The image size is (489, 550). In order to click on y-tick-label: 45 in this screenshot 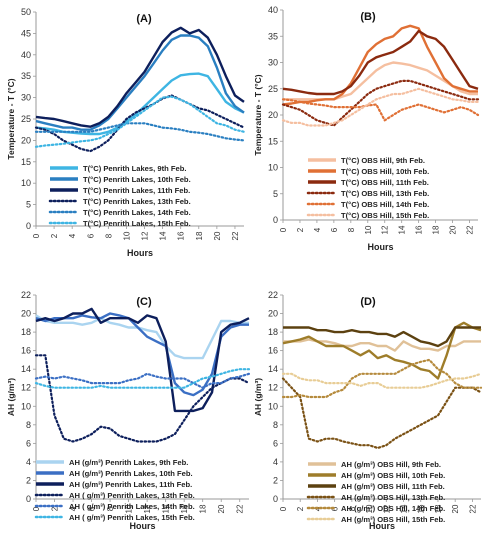, I will do `click(26, 33)`.